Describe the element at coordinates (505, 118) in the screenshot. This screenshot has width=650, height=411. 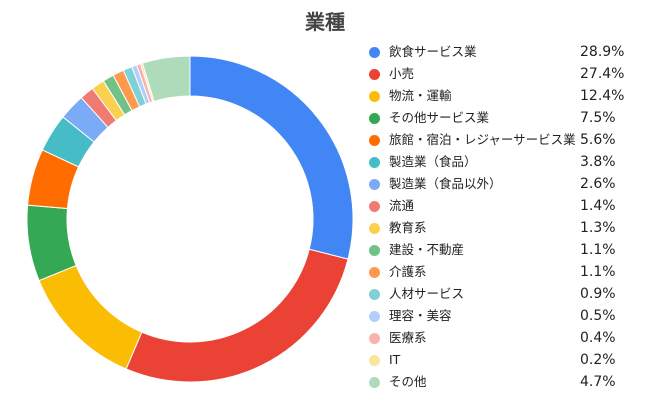
I see `legend-item: その他サービス業 7.5%` at that location.